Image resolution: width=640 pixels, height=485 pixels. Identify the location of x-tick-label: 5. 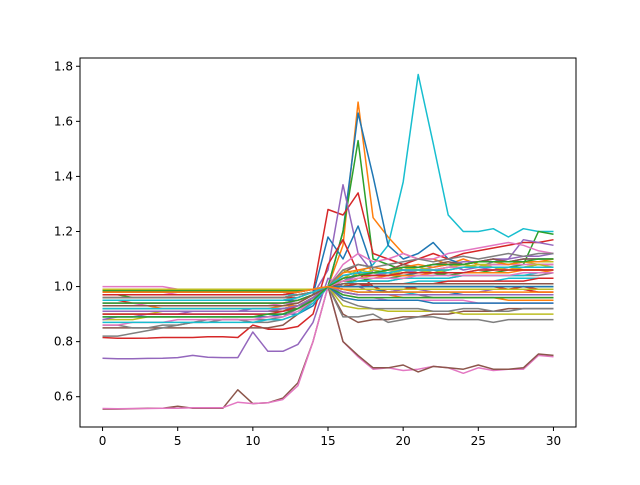
(178, 441).